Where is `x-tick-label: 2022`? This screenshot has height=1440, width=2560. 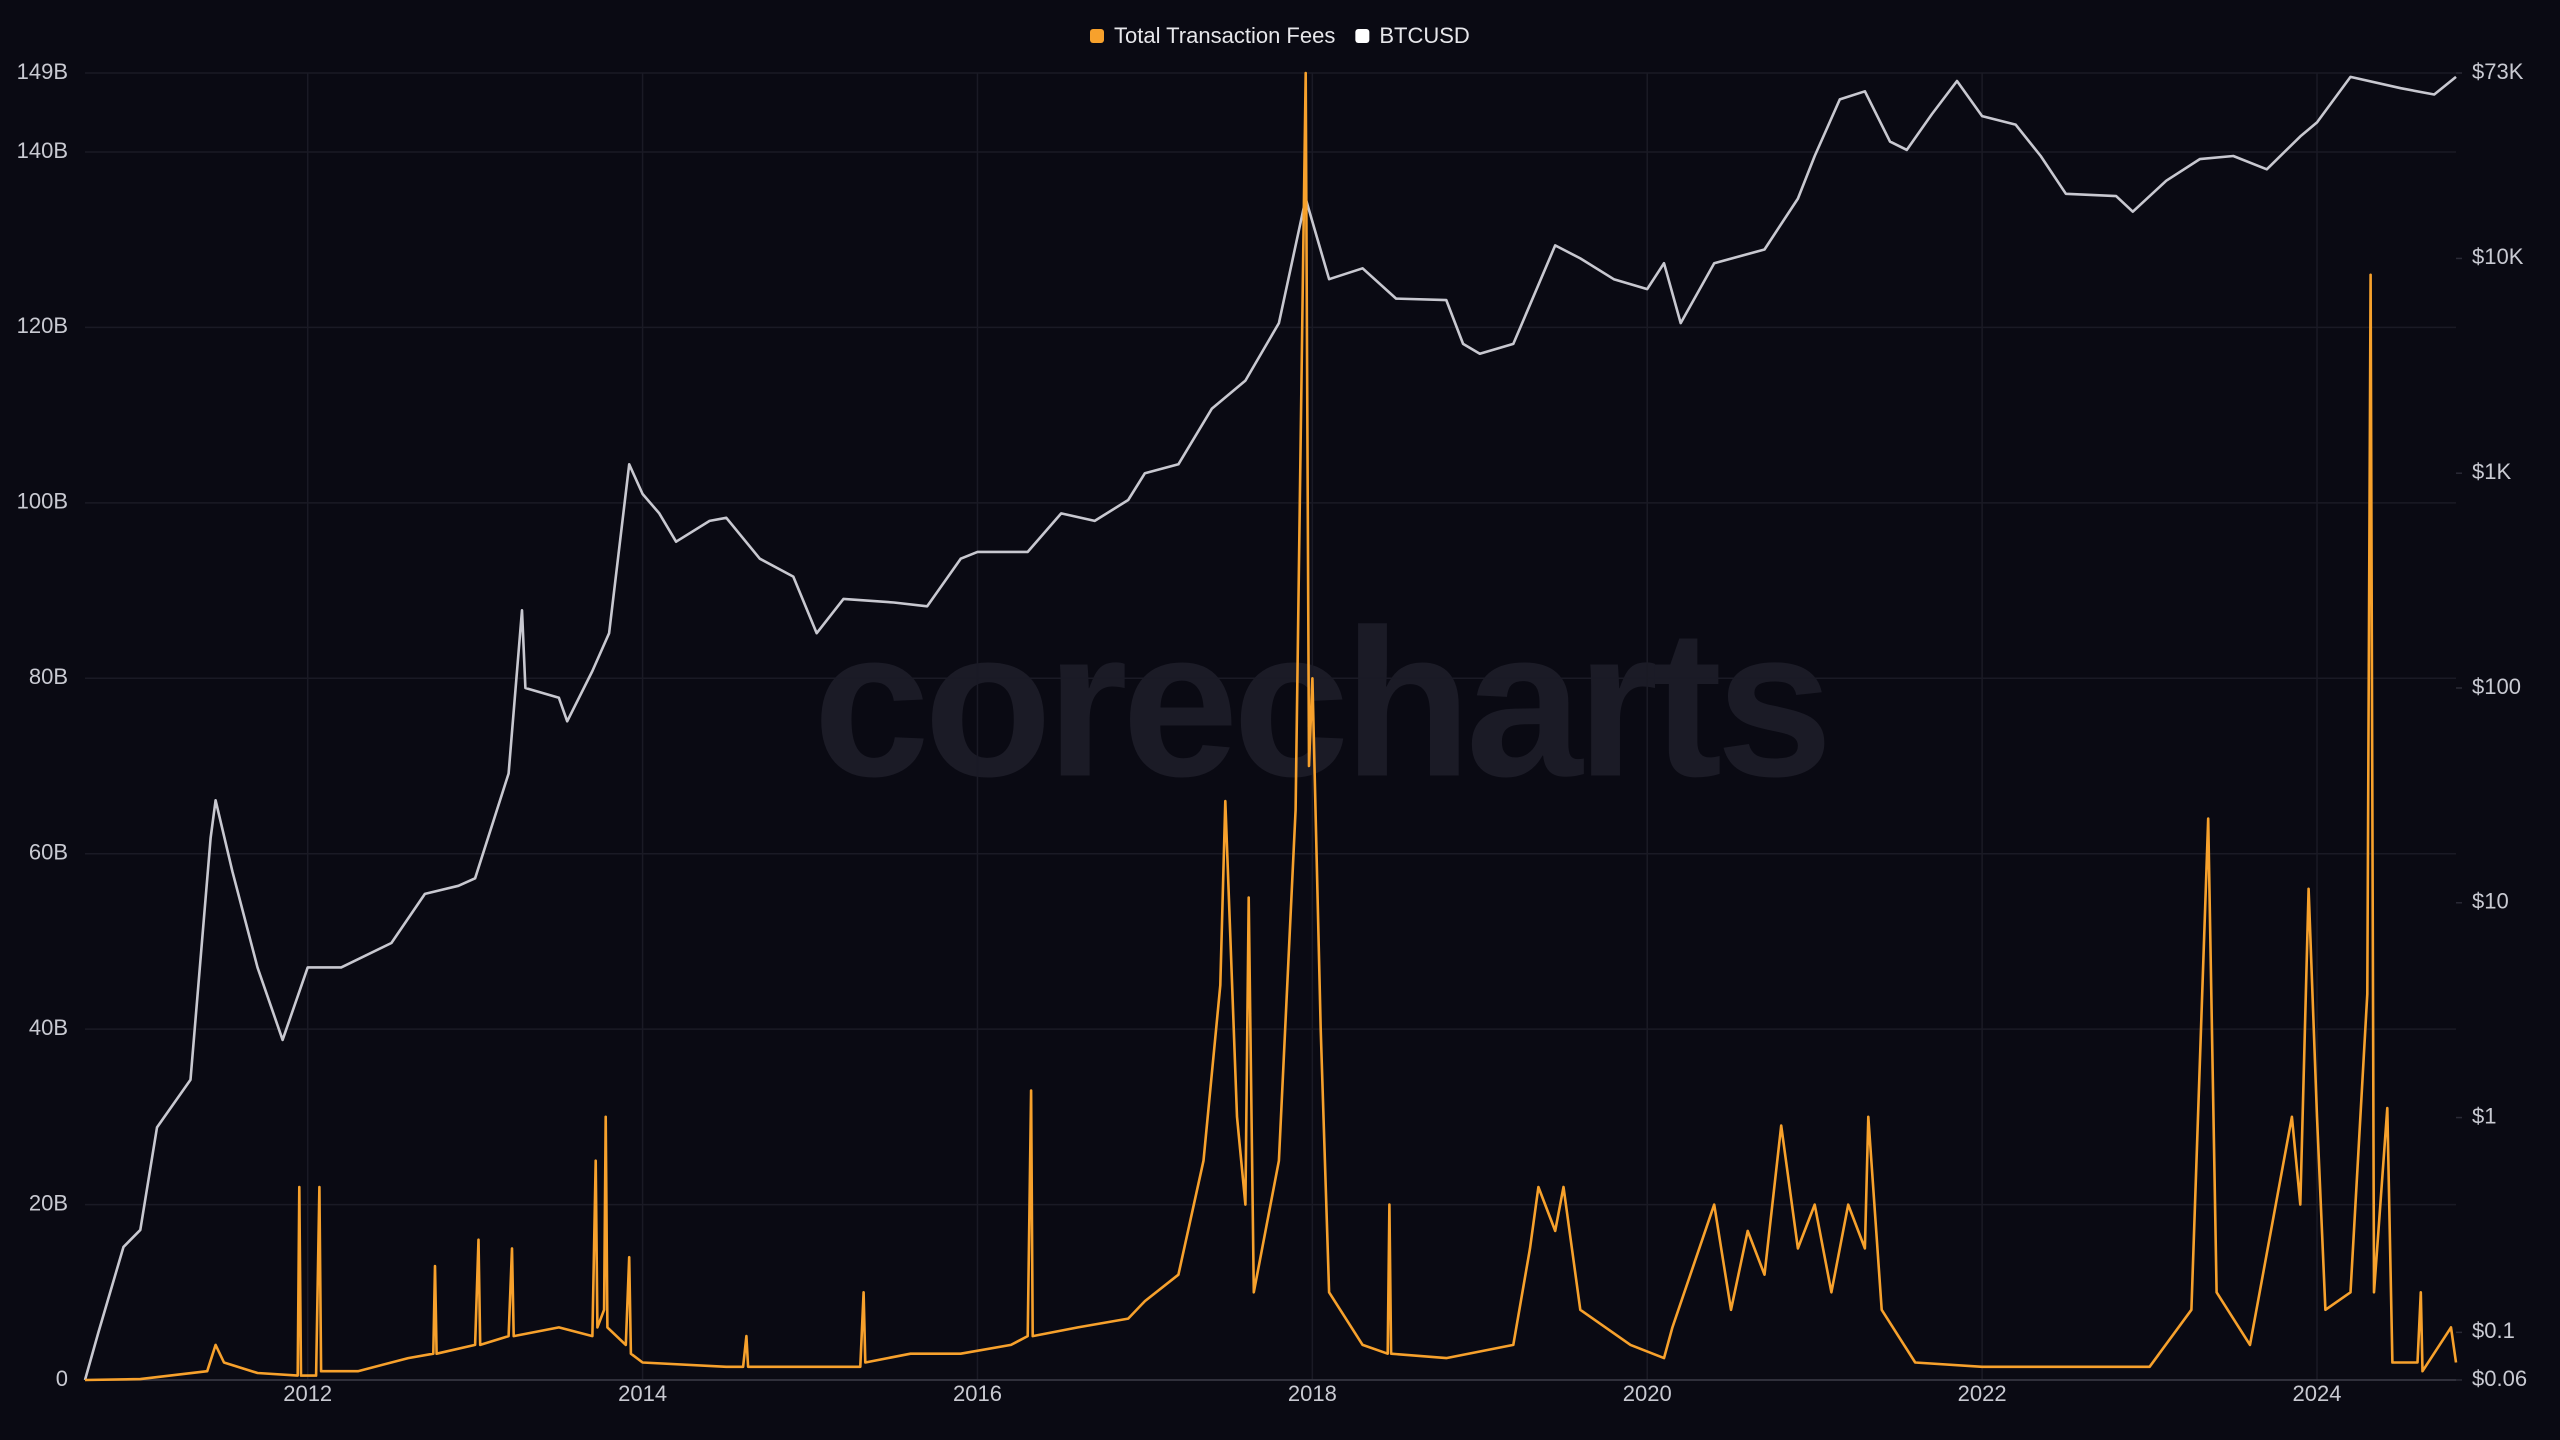
x-tick-label: 2022 is located at coordinates (1982, 1393).